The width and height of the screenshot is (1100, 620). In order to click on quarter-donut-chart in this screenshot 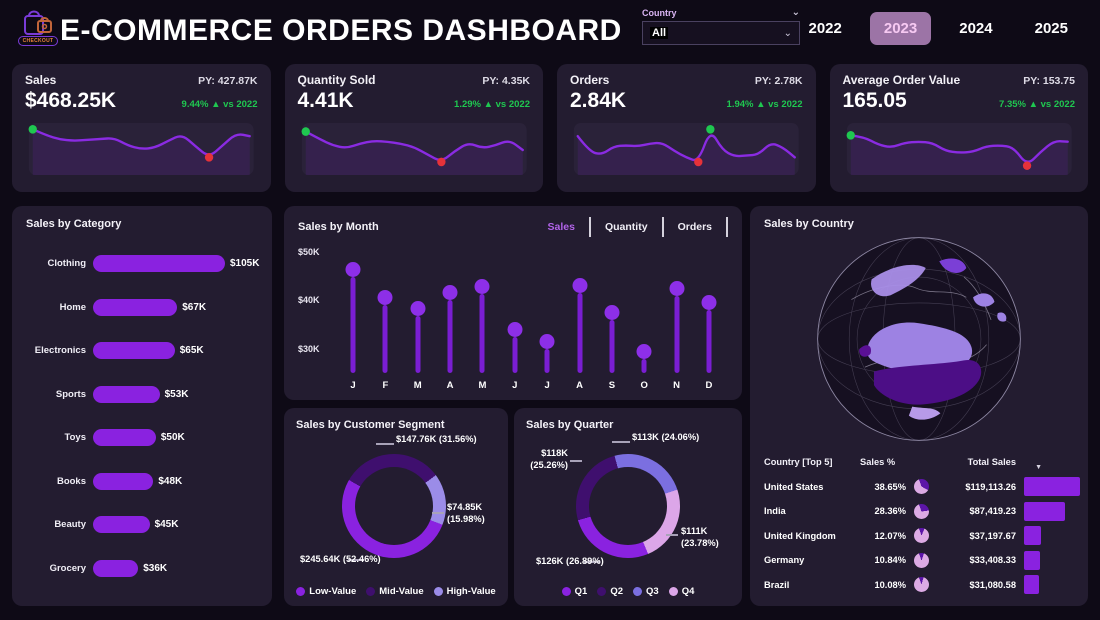, I will do `click(628, 506)`.